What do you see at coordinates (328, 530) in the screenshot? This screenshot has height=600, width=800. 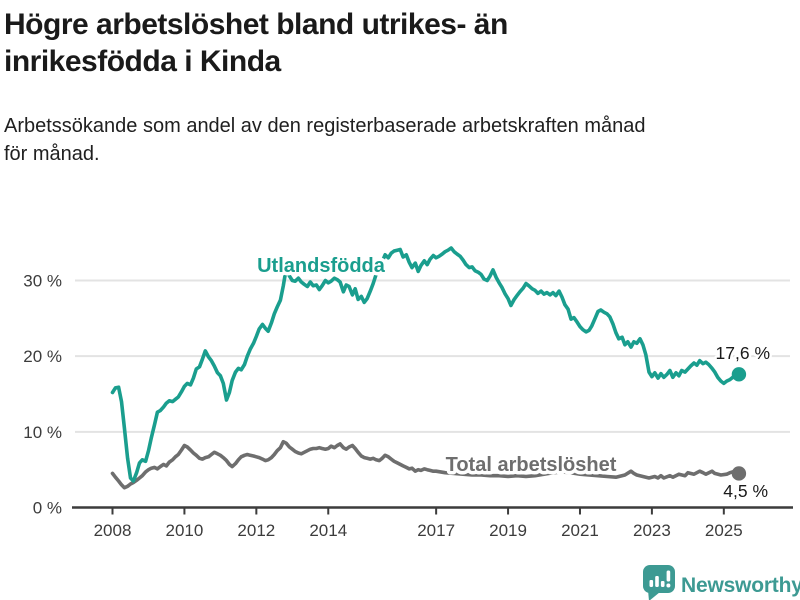 I see `x-tick-label: 2014` at bounding box center [328, 530].